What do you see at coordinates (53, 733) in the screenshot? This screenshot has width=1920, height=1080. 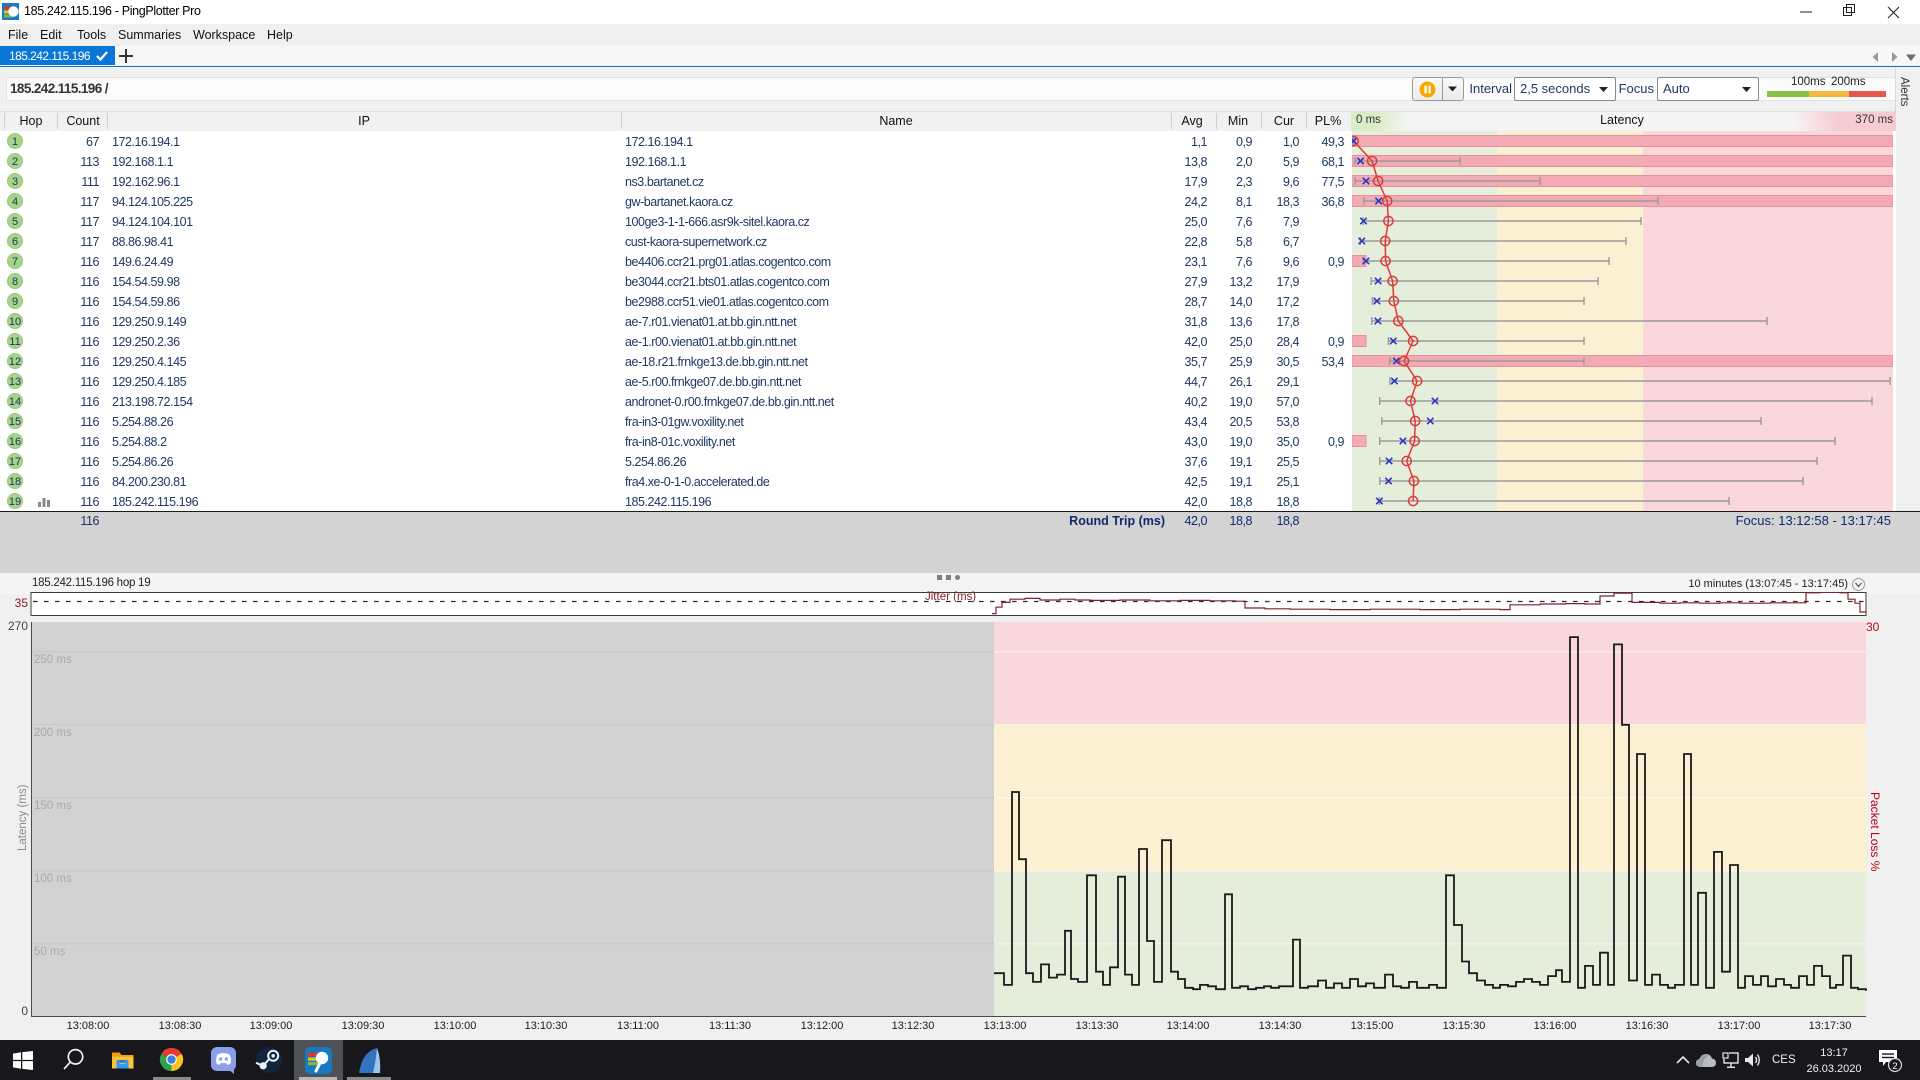 I see `svg-text: 200 ms` at bounding box center [53, 733].